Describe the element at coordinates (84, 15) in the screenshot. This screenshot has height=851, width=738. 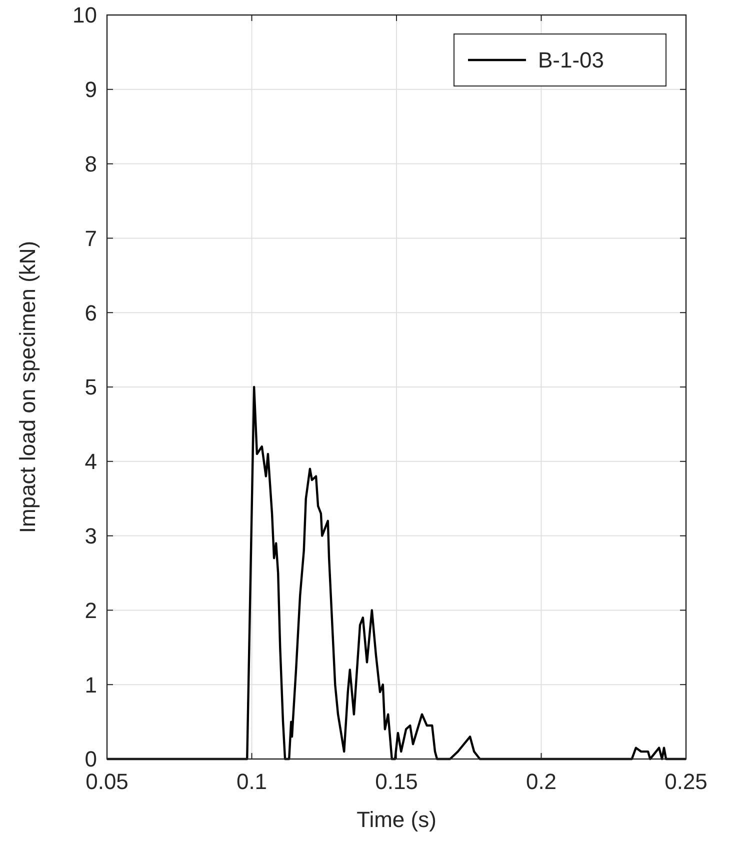
I see `y-tick-label: 10` at that location.